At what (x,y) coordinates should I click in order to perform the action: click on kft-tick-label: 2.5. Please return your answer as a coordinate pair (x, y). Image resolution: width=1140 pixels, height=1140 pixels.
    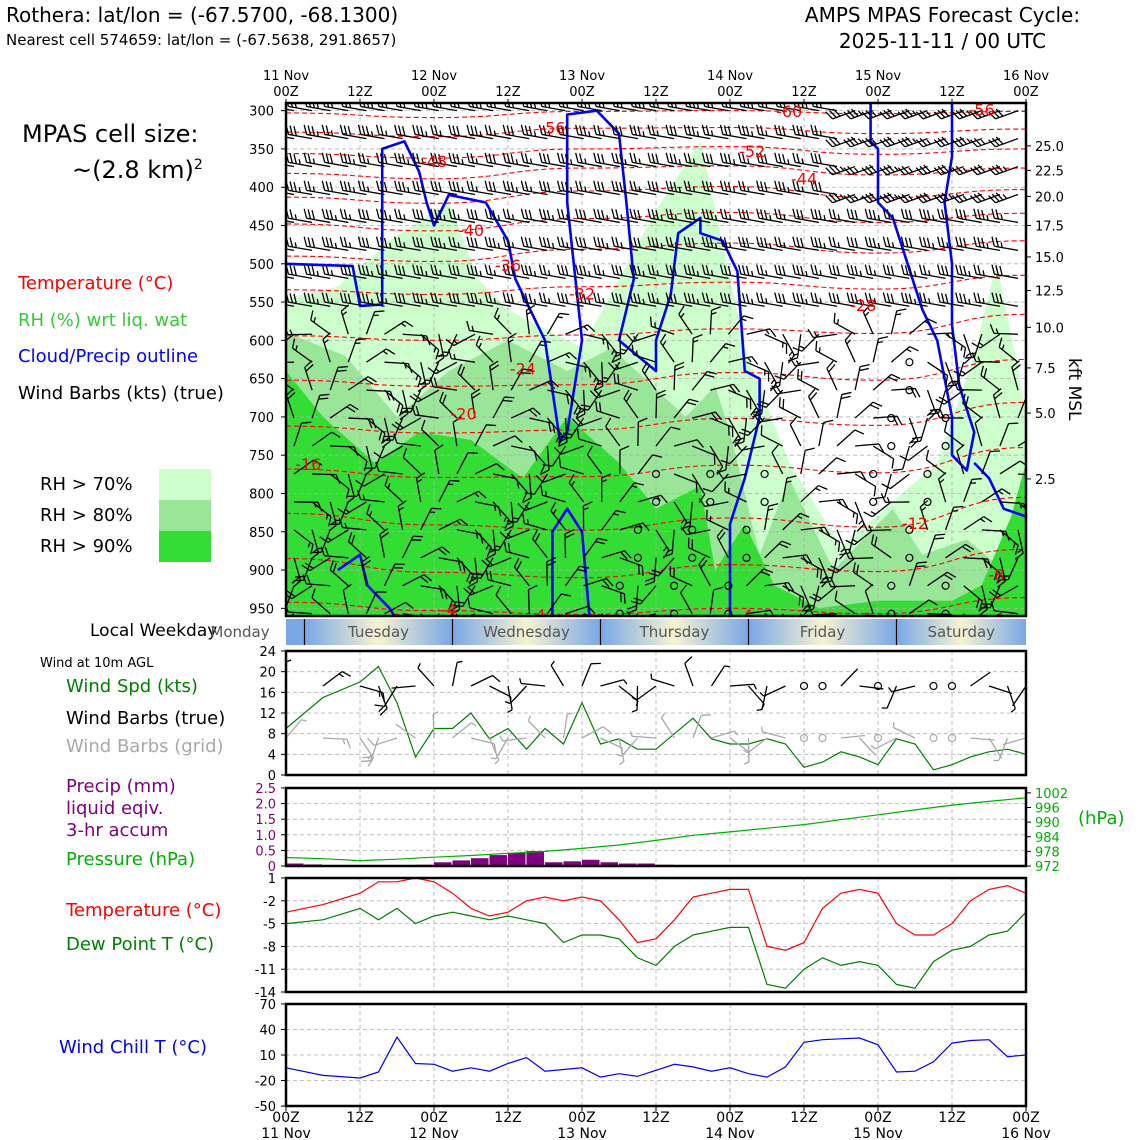
    Looking at the image, I should click on (1045, 480).